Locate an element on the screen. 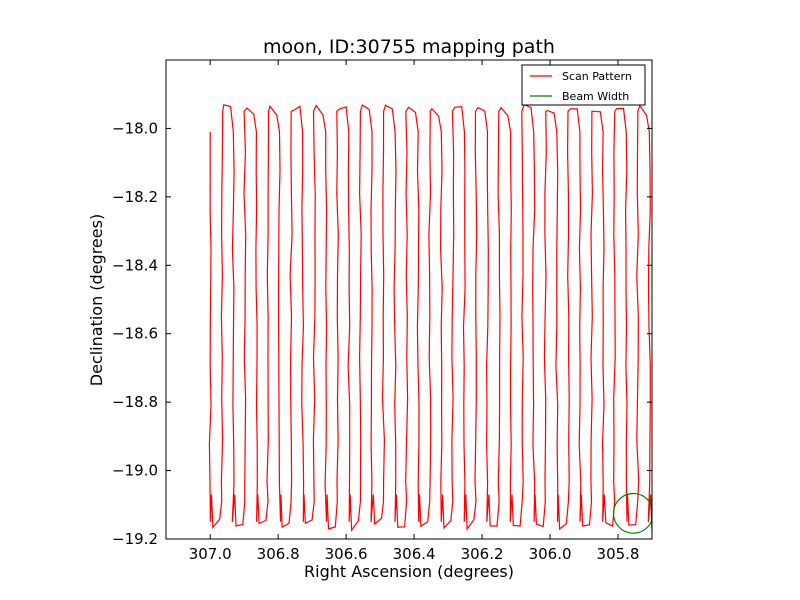 The height and width of the screenshot is (600, 800). x-tick-label: 306.0 is located at coordinates (550, 554).